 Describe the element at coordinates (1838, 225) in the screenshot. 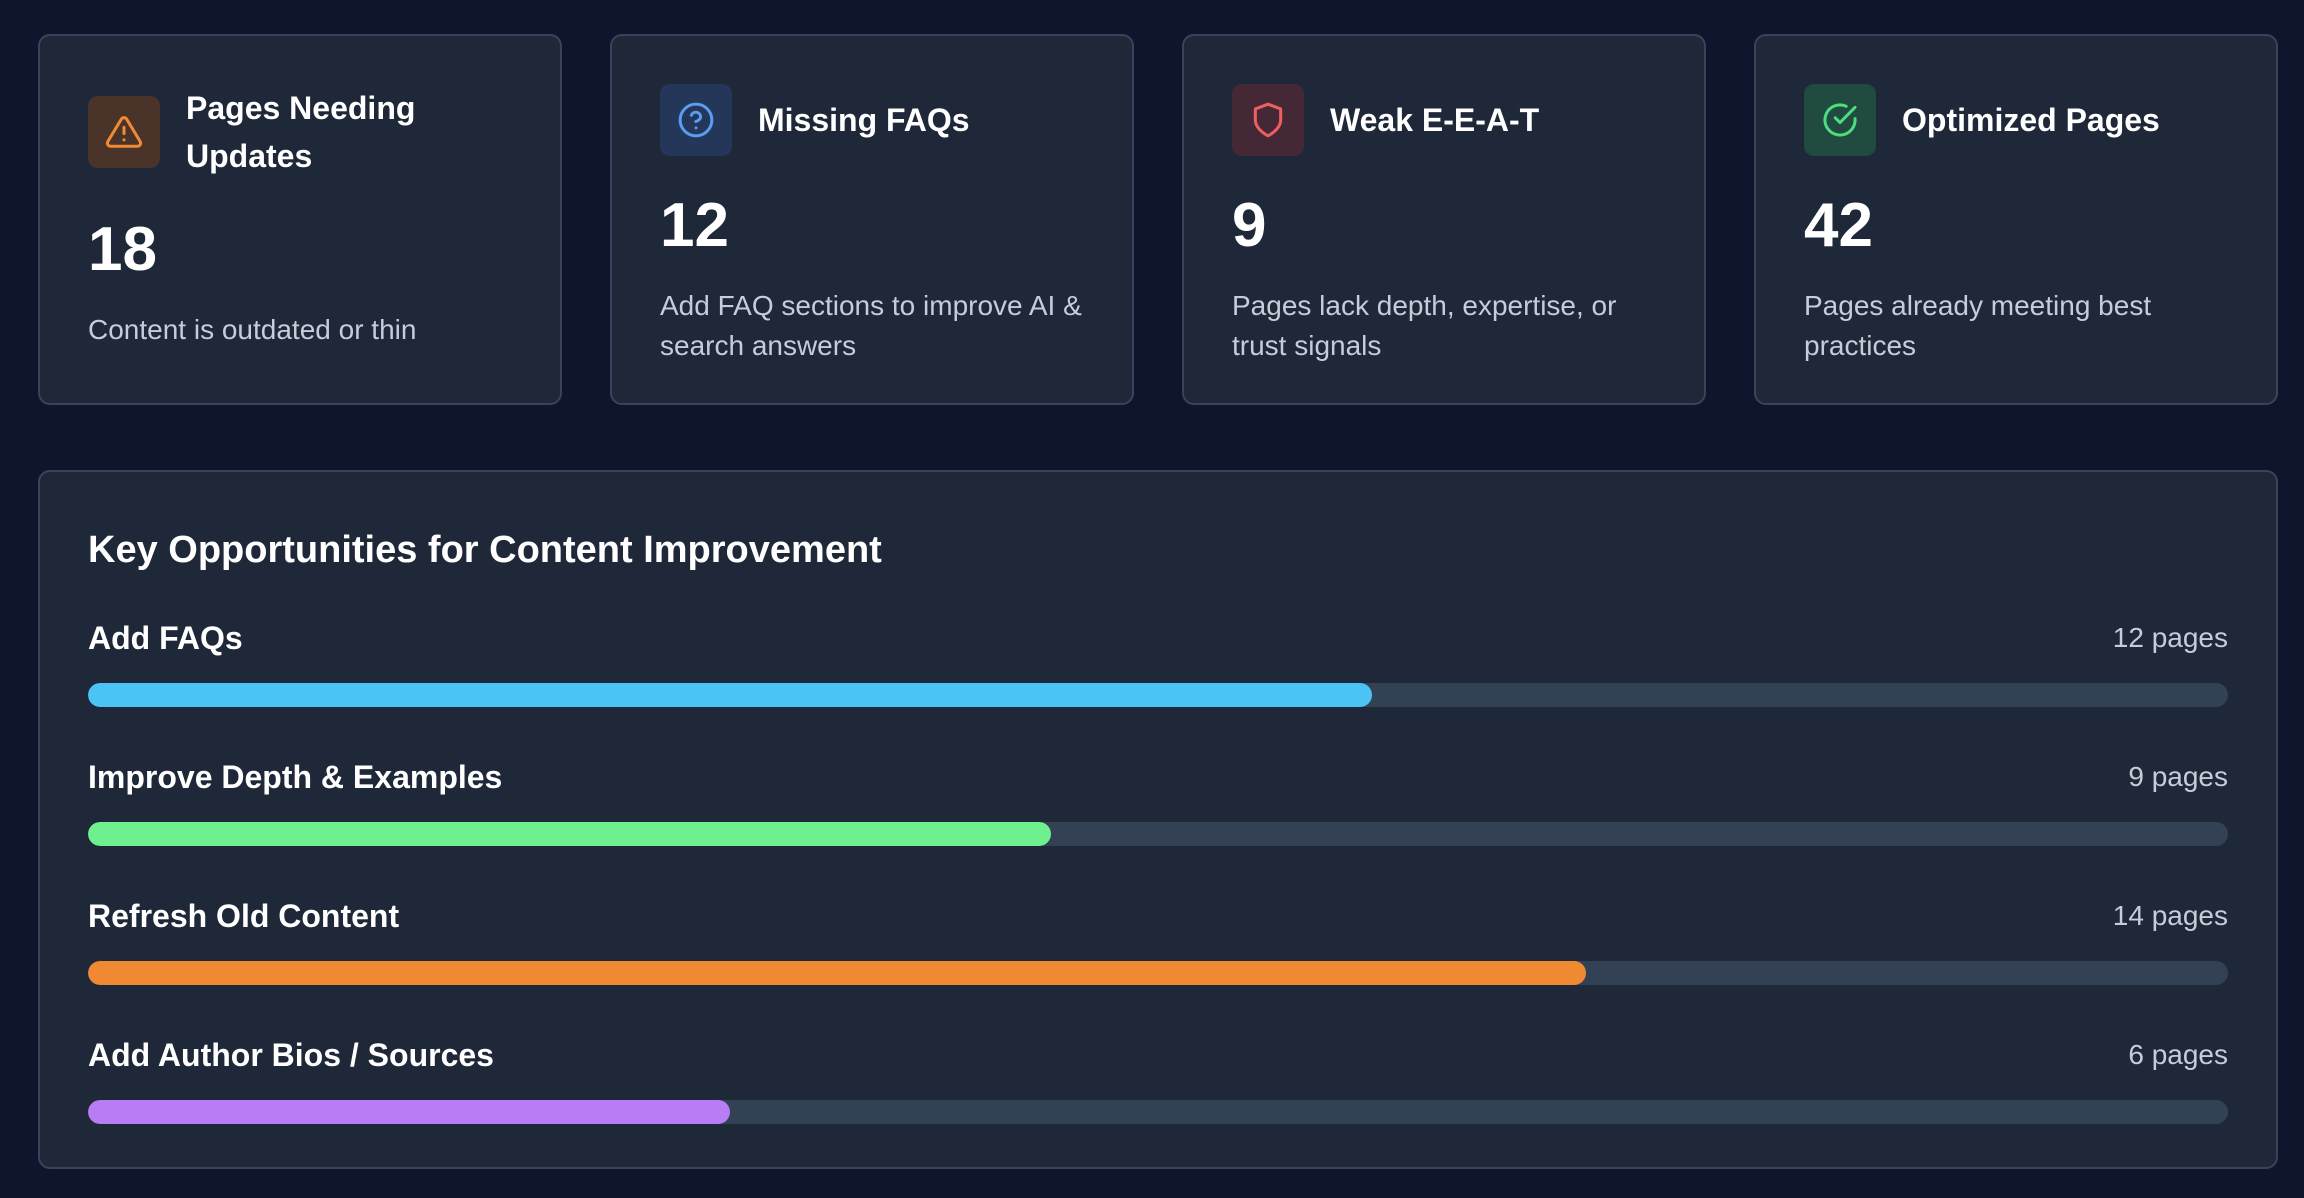

I see `stat-value: 42` at that location.